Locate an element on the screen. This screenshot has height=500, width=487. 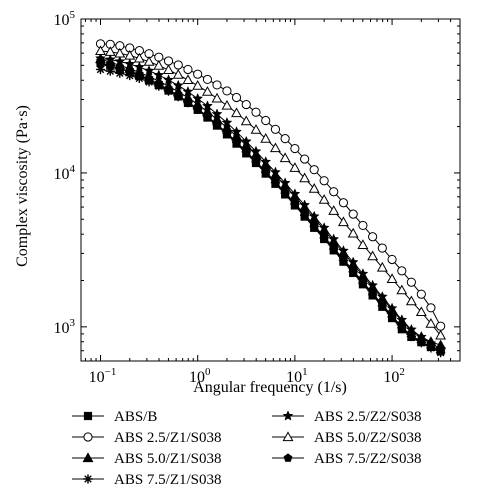
legend-item: ABS/B is located at coordinates (114, 417).